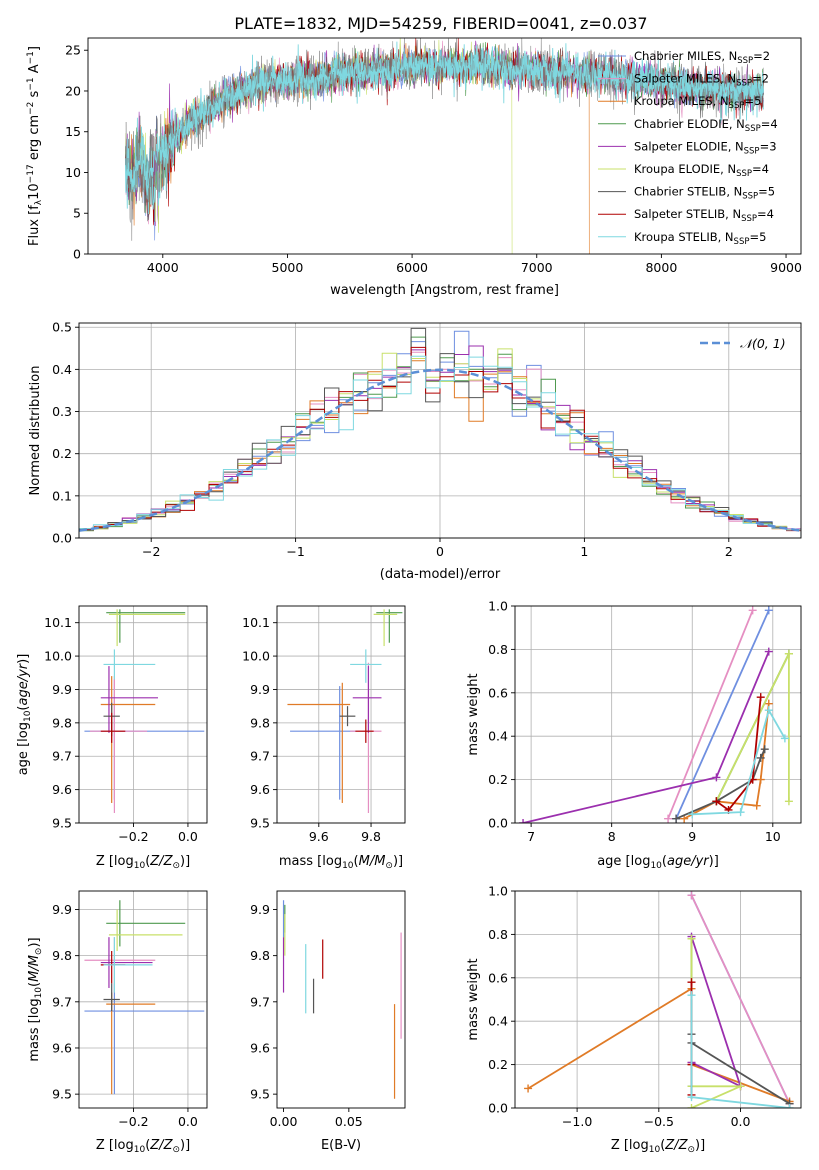  I want to click on x-axis-label: wavelength [Angstrom, rest frame], so click(444, 290).